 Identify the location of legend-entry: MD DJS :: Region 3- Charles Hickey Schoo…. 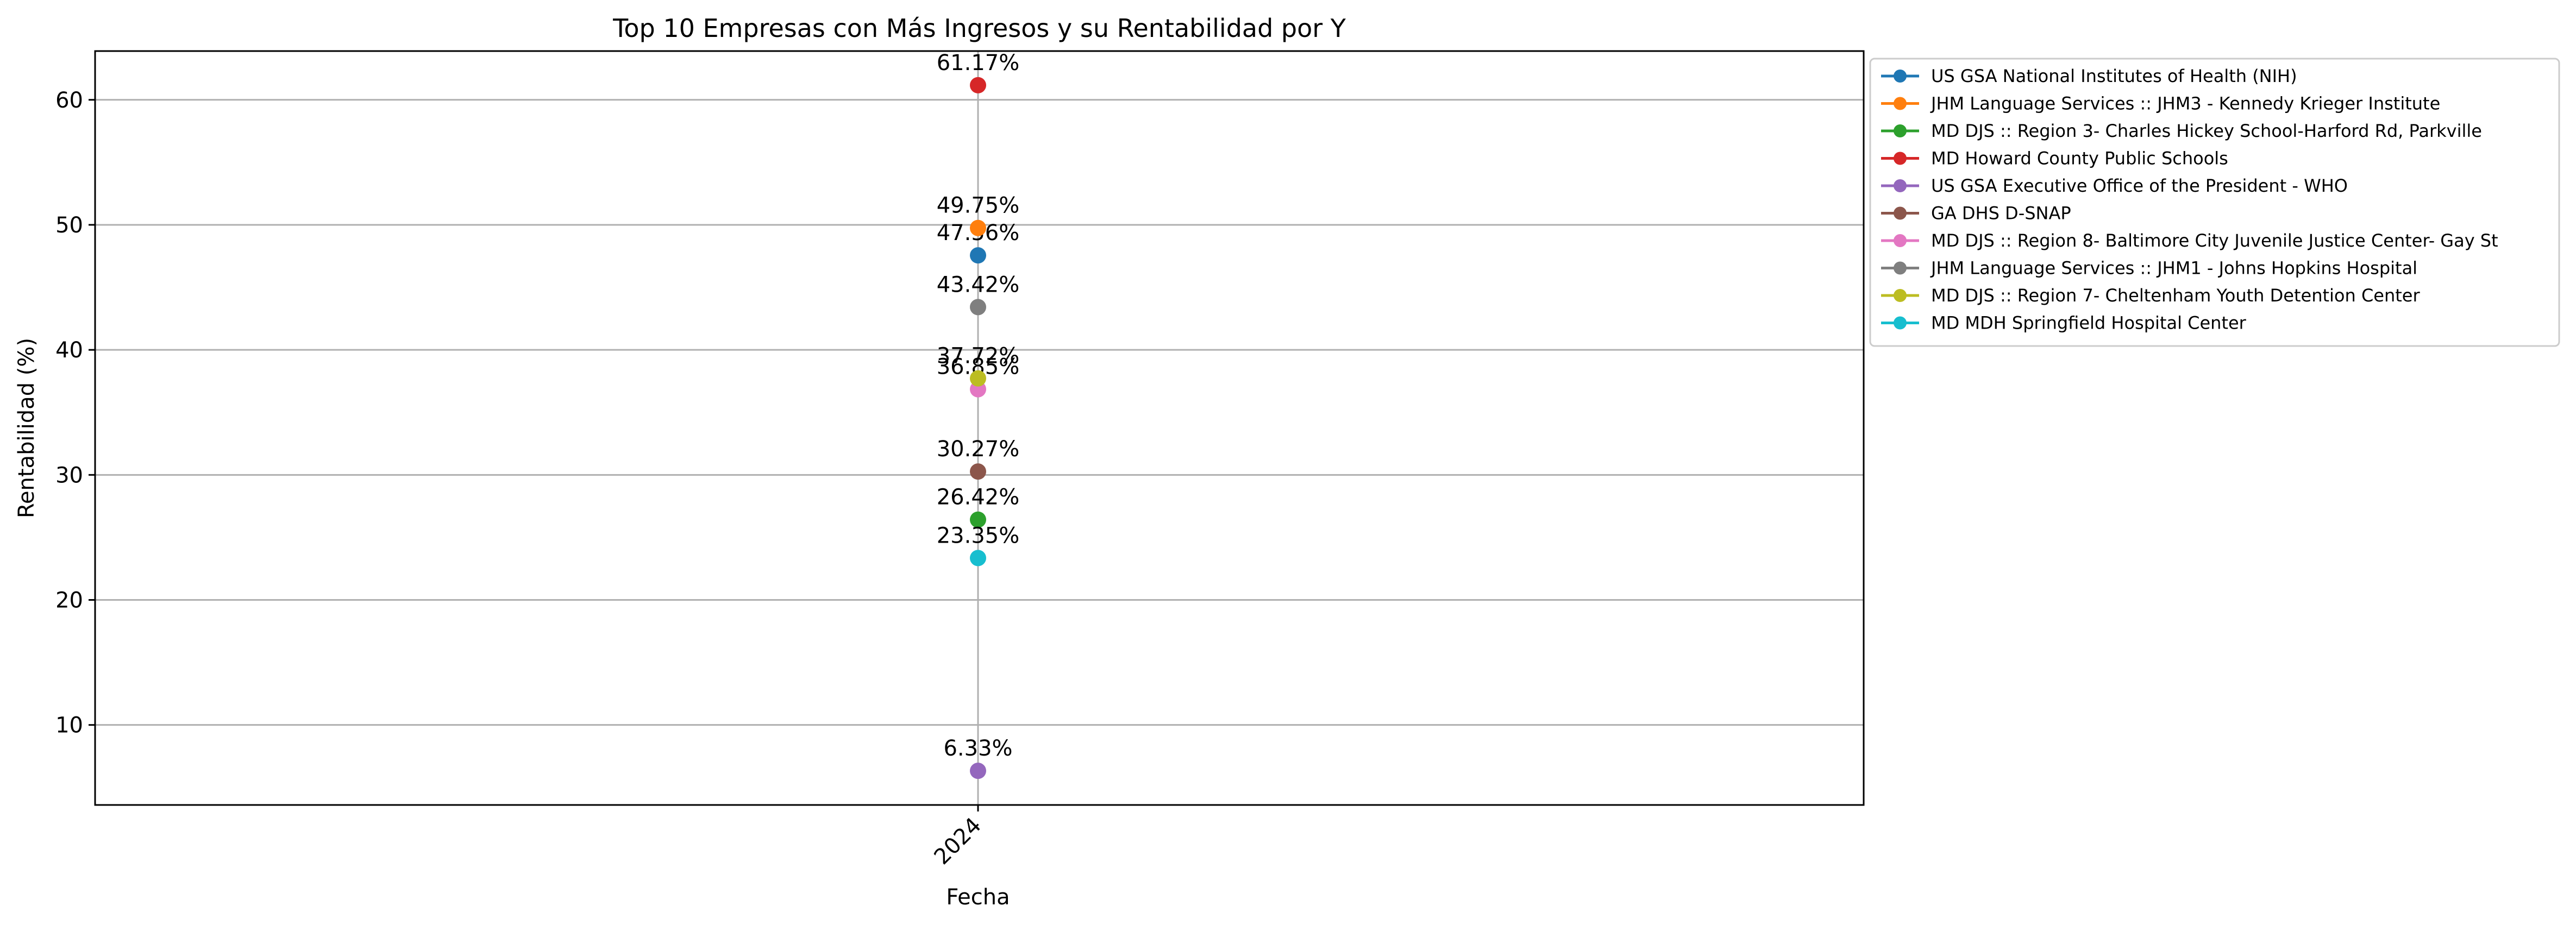
(2206, 131).